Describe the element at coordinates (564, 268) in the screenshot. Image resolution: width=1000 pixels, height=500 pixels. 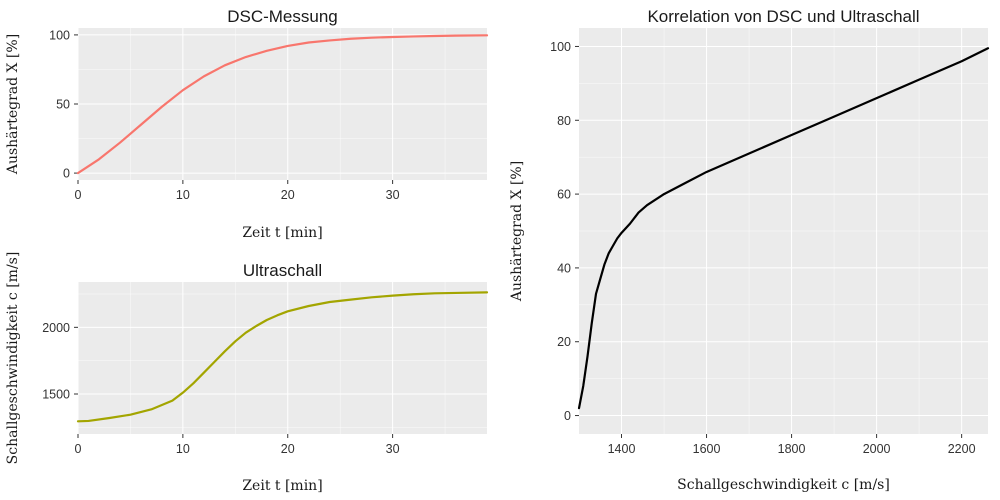
I see `y-tick-label: 40` at that location.